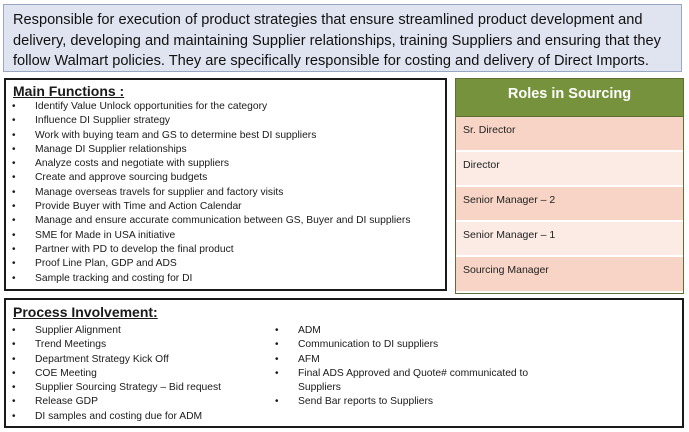 Image resolution: width=689 pixels, height=432 pixels. What do you see at coordinates (228, 236) in the screenshot?
I see `function-item: • SME for Made in USA initiative` at bounding box center [228, 236].